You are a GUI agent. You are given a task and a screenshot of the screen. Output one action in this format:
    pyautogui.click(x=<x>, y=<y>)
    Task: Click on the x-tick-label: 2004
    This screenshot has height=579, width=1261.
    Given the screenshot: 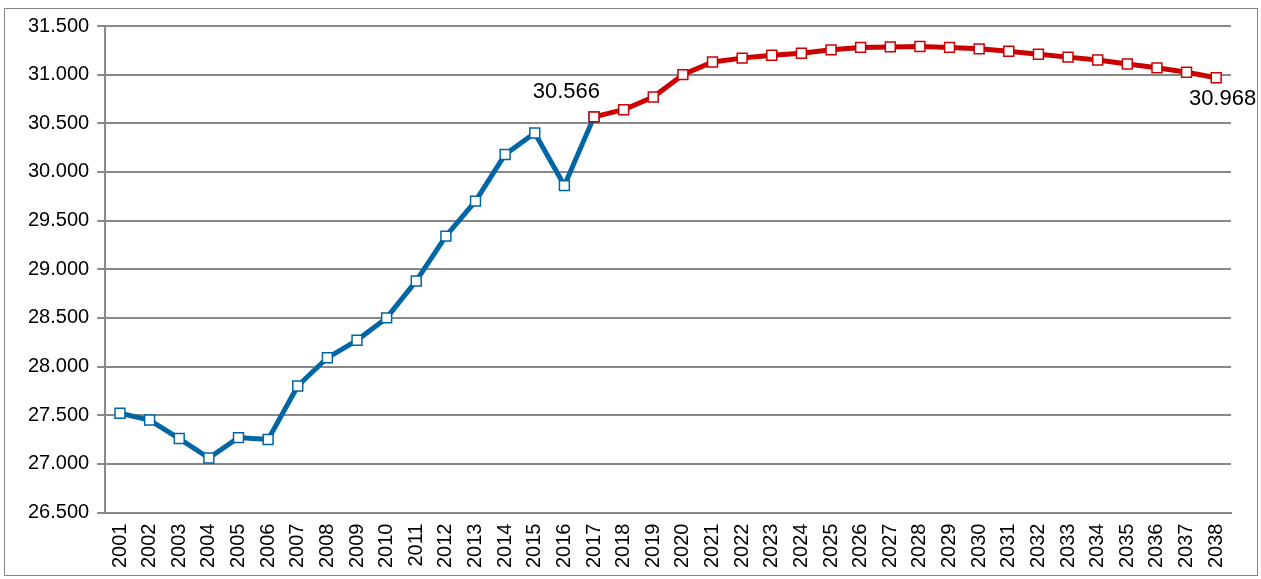 What is the action you would take?
    pyautogui.click(x=207, y=546)
    